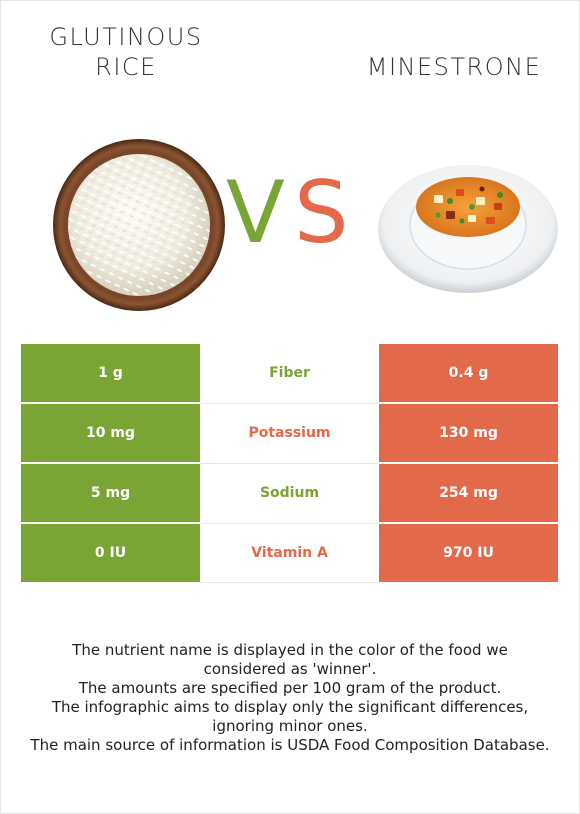 The width and height of the screenshot is (580, 814). I want to click on table-row-fiber: 1 g Fiber 0.4 g, so click(289, 373).